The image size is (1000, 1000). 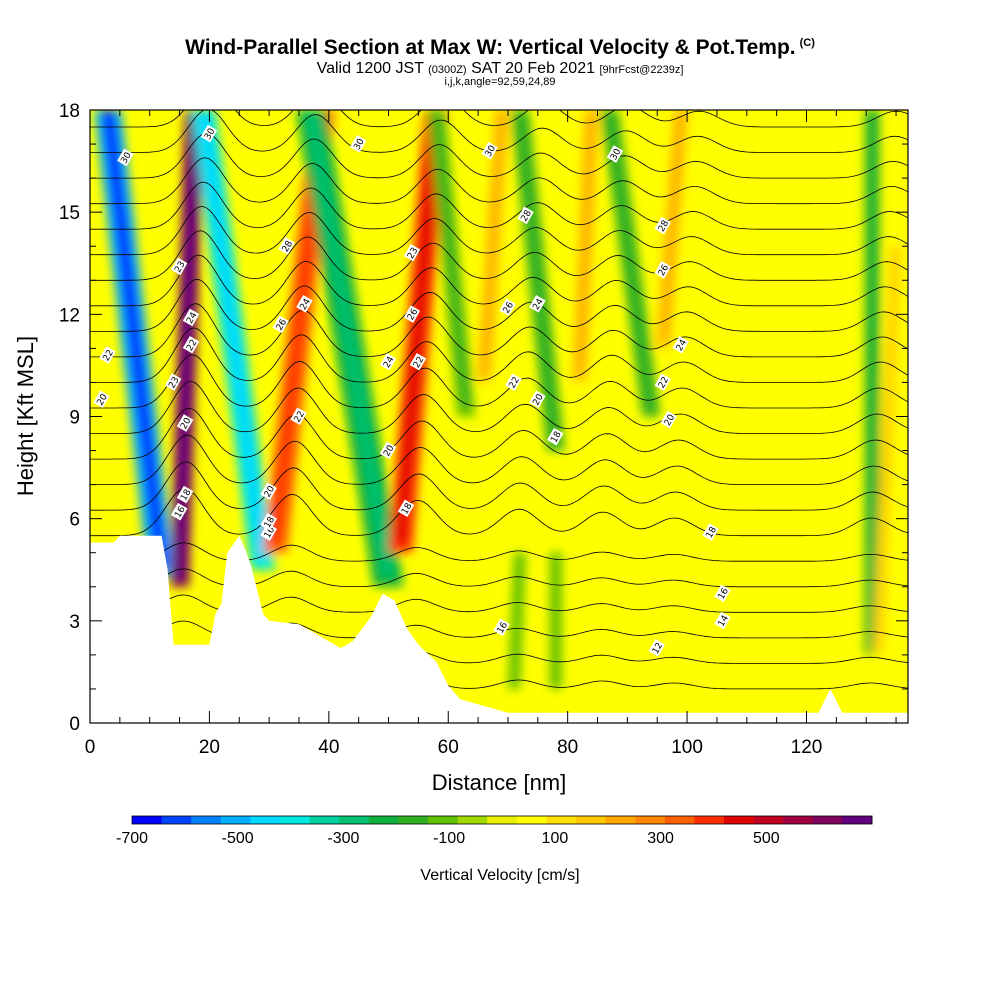 What do you see at coordinates (74, 418) in the screenshot?
I see `y-tick-label: 9` at bounding box center [74, 418].